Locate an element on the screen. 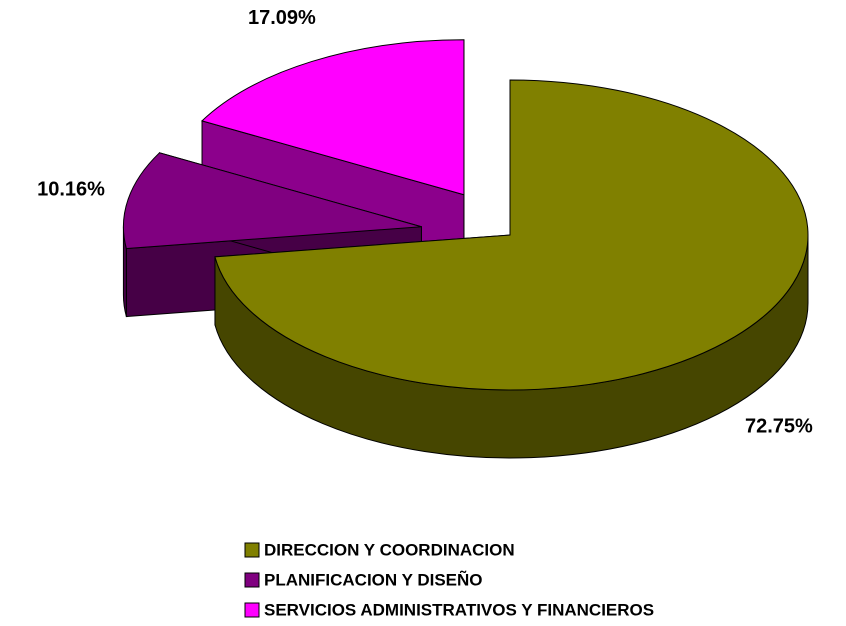  data-label: 10.16% is located at coordinates (71, 190).